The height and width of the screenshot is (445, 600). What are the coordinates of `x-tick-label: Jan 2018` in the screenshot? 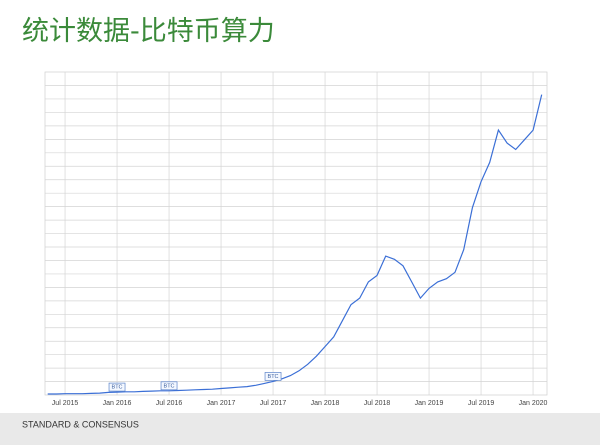 It's located at (325, 403).